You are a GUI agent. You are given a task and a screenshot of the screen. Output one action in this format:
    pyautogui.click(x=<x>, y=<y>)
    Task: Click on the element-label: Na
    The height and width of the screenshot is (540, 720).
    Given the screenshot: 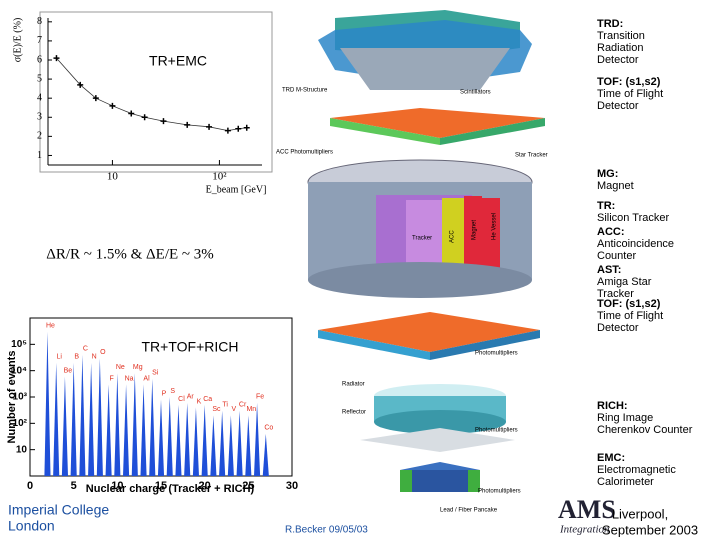 What is the action you would take?
    pyautogui.click(x=129, y=378)
    